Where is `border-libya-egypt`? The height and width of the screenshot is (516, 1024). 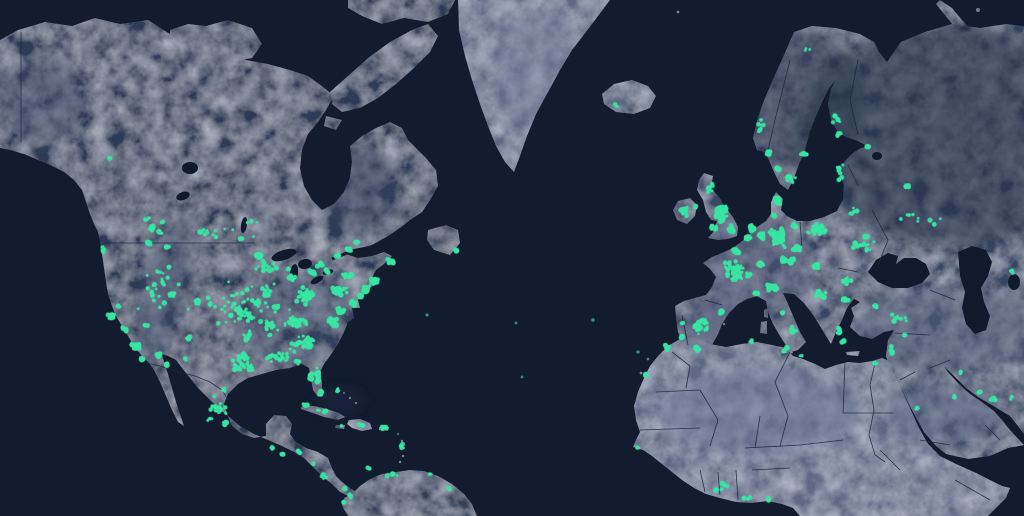 border-libya-egypt is located at coordinates (844, 387).